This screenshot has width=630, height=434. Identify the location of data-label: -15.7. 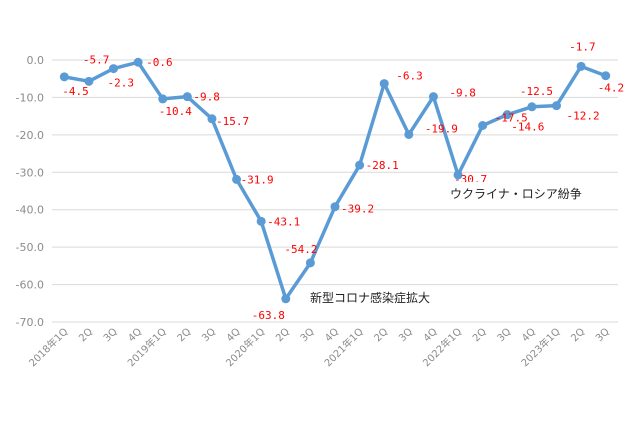
(232, 121).